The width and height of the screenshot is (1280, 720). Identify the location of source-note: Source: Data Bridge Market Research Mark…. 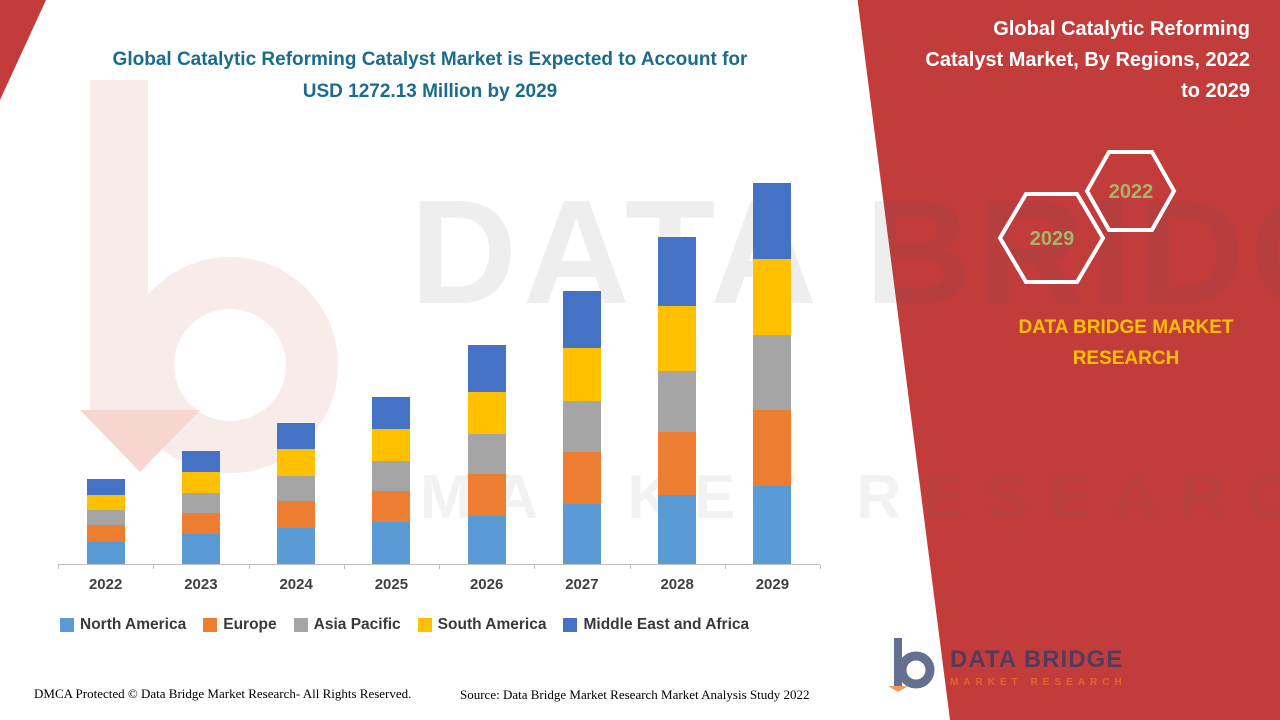
(635, 694).